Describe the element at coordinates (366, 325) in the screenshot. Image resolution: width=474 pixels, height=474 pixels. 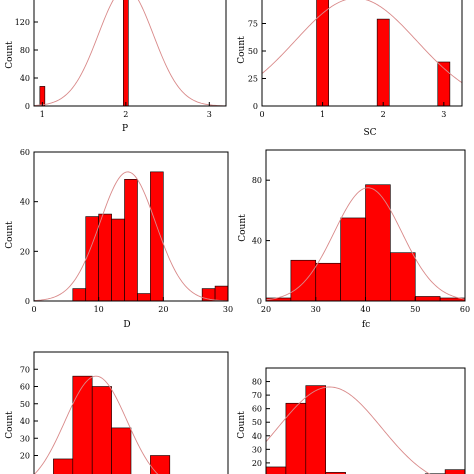
I see `panel-fc-xlabel: fc` at that location.